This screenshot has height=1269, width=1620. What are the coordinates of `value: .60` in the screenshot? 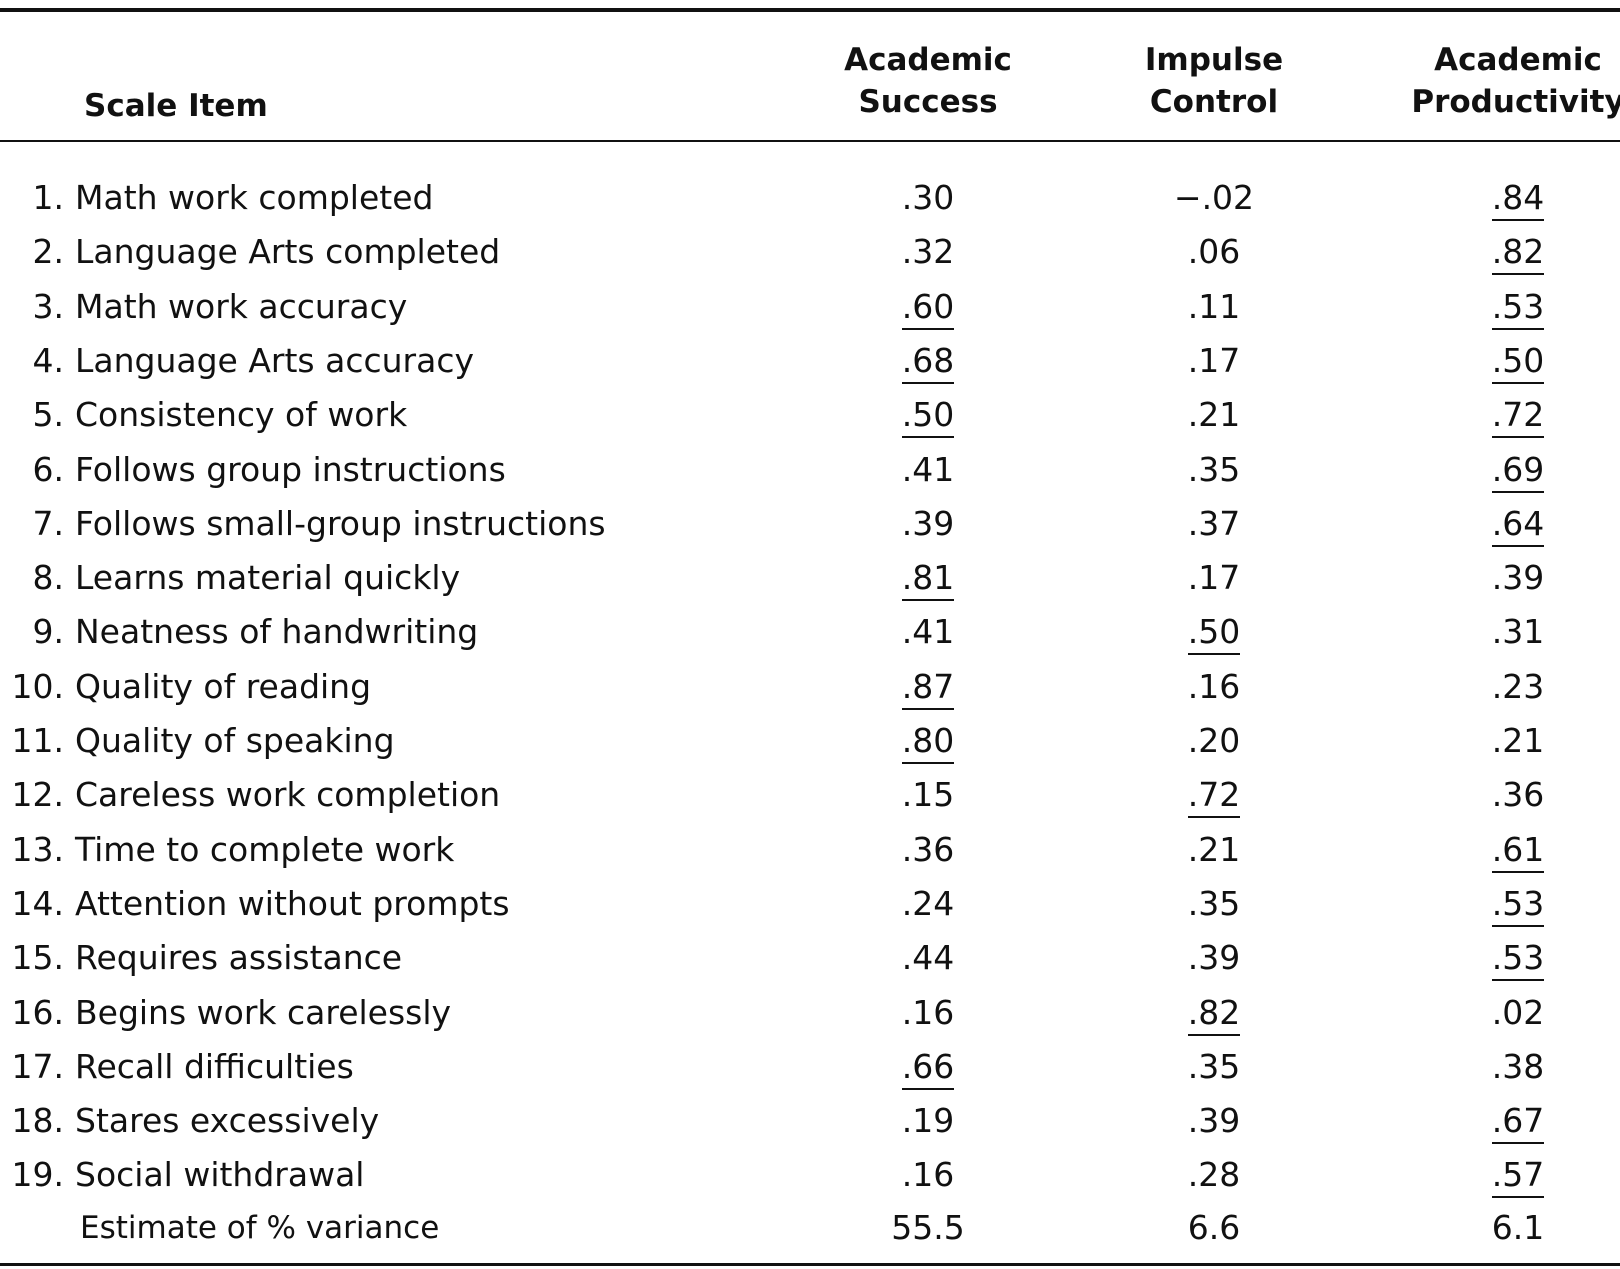 It's located at (928, 308).